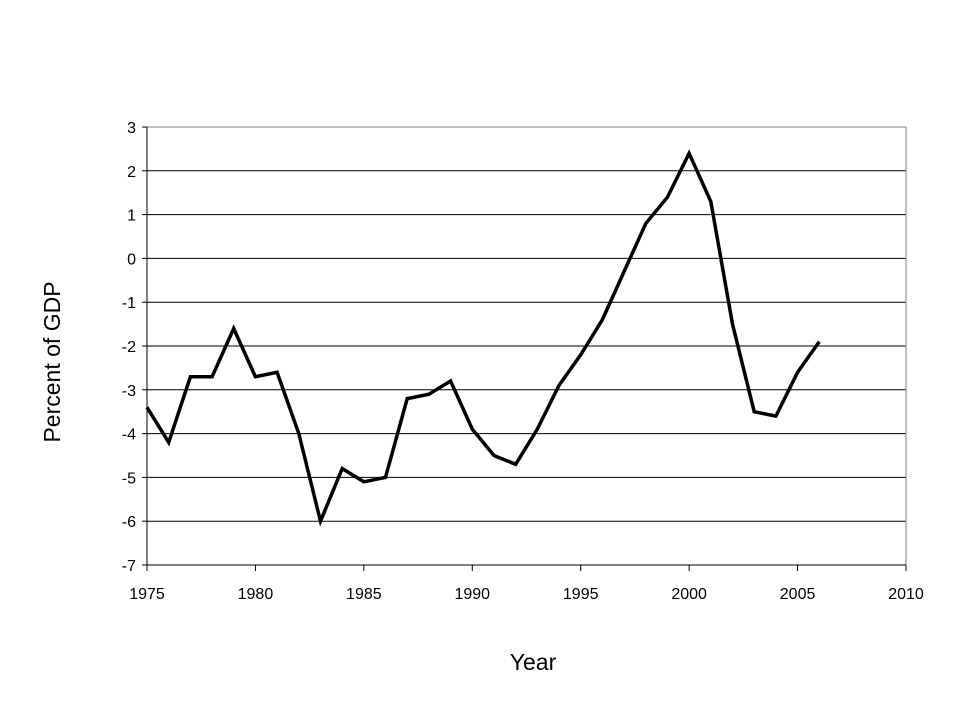  I want to click on x-tick-label: 1995, so click(581, 594).